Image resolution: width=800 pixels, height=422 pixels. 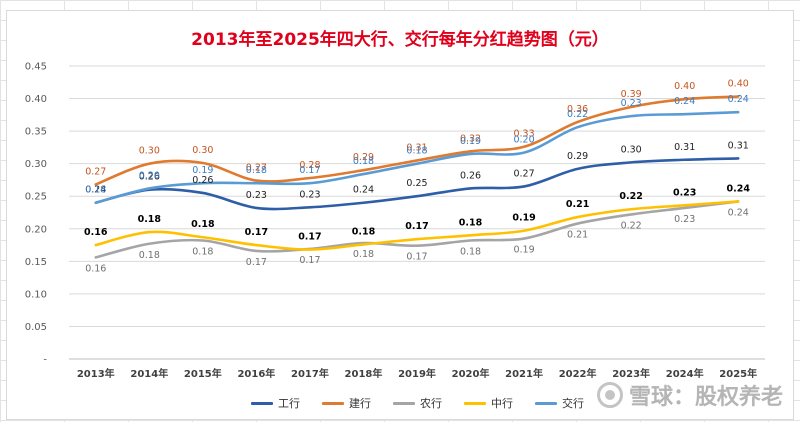 I want to click on x-tick-label: 2016年, so click(x=256, y=373).